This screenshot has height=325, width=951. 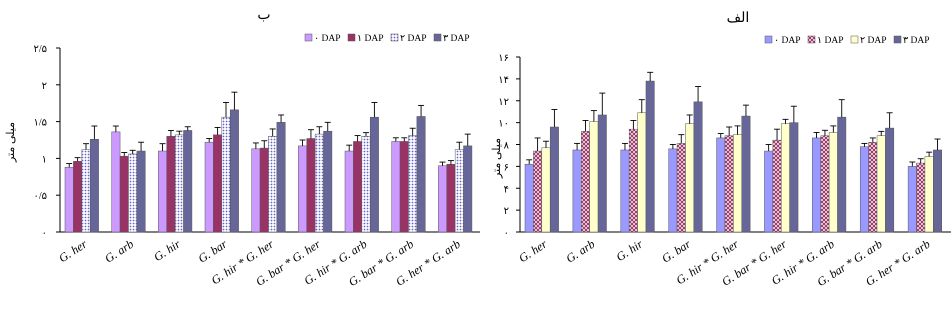 What do you see at coordinates (40, 49) in the screenshot?
I see `y-tick-label: ۲/۵` at bounding box center [40, 49].